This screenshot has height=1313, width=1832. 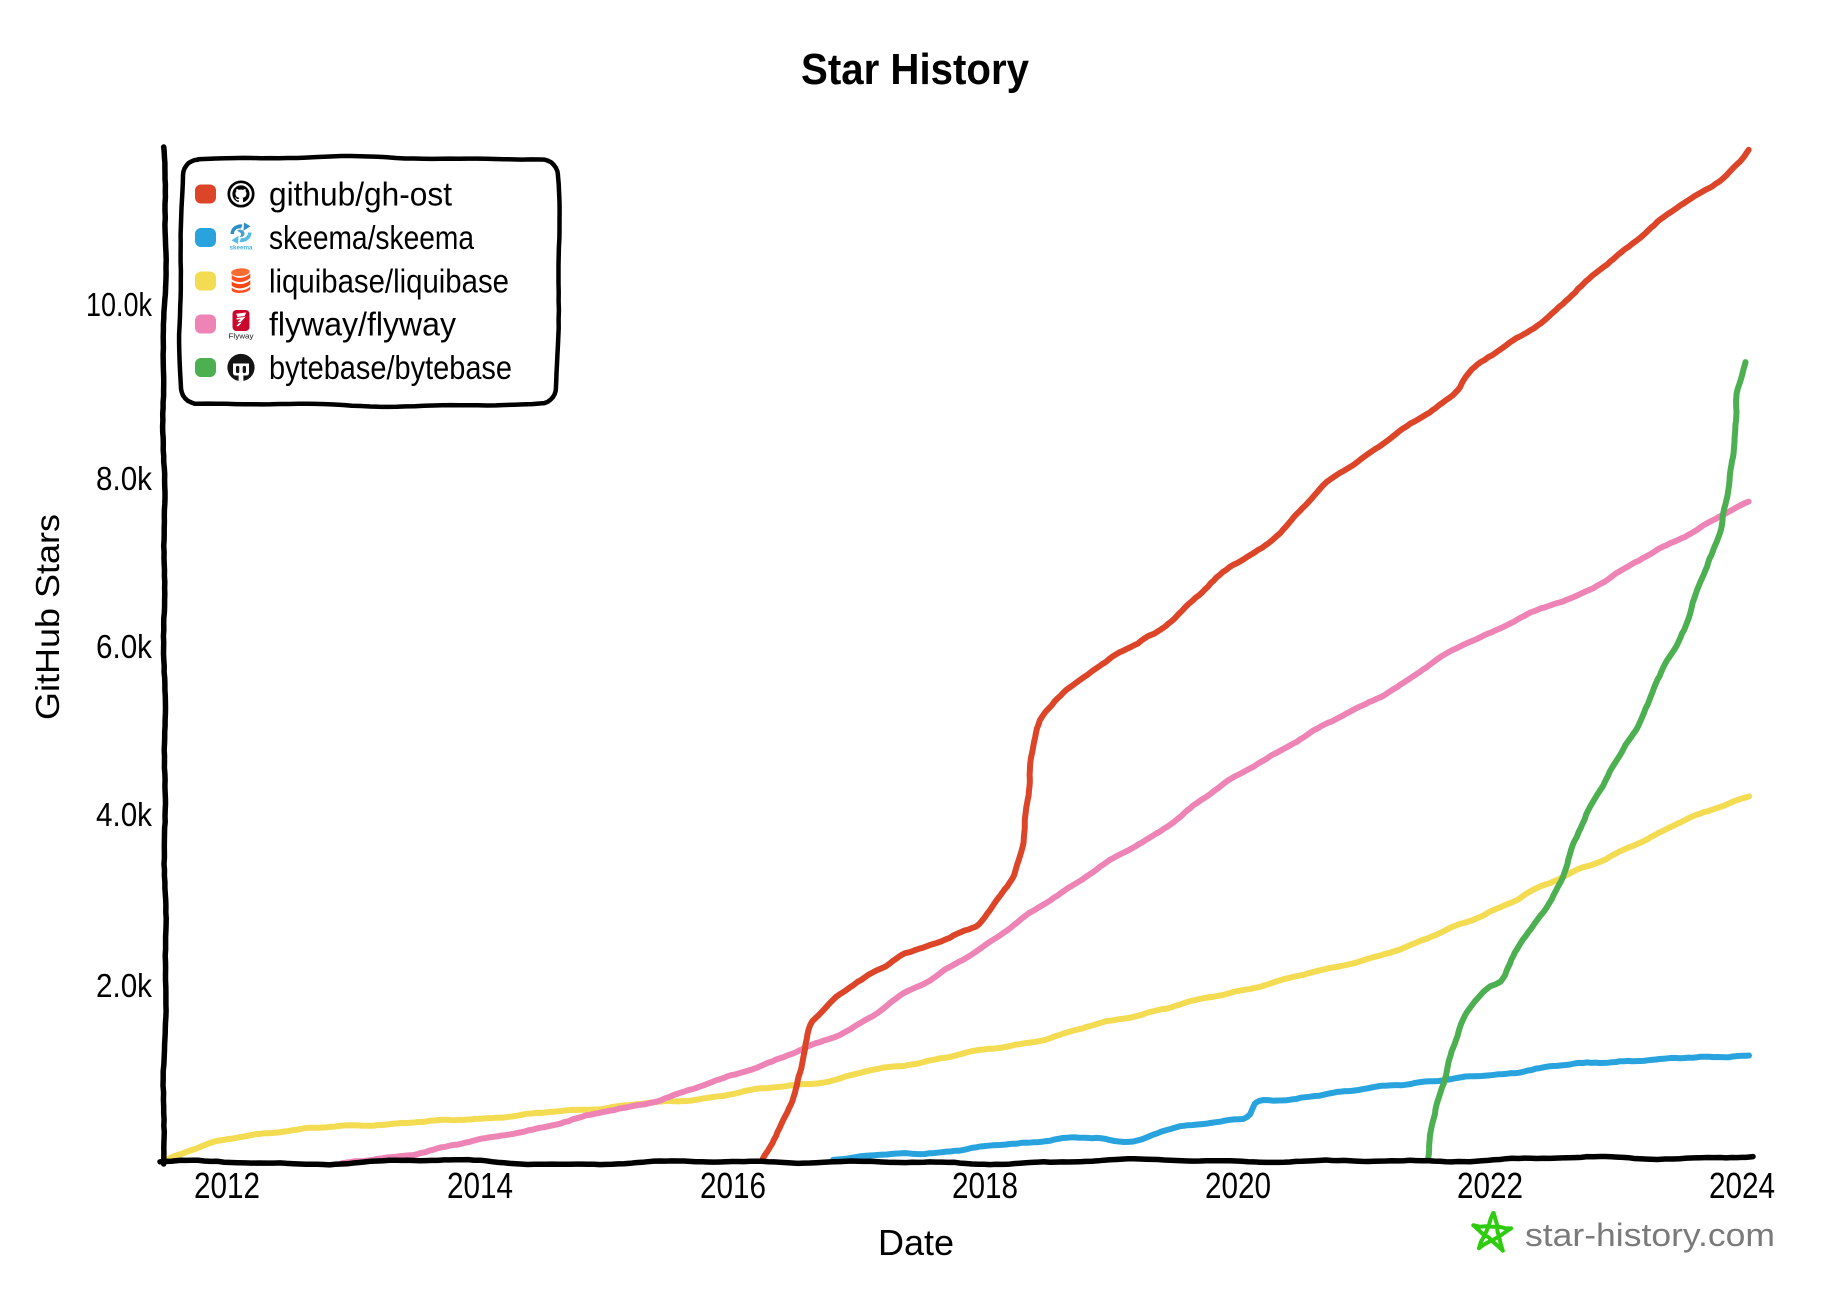 What do you see at coordinates (124, 814) in the screenshot?
I see `svg-text: 4.0k` at bounding box center [124, 814].